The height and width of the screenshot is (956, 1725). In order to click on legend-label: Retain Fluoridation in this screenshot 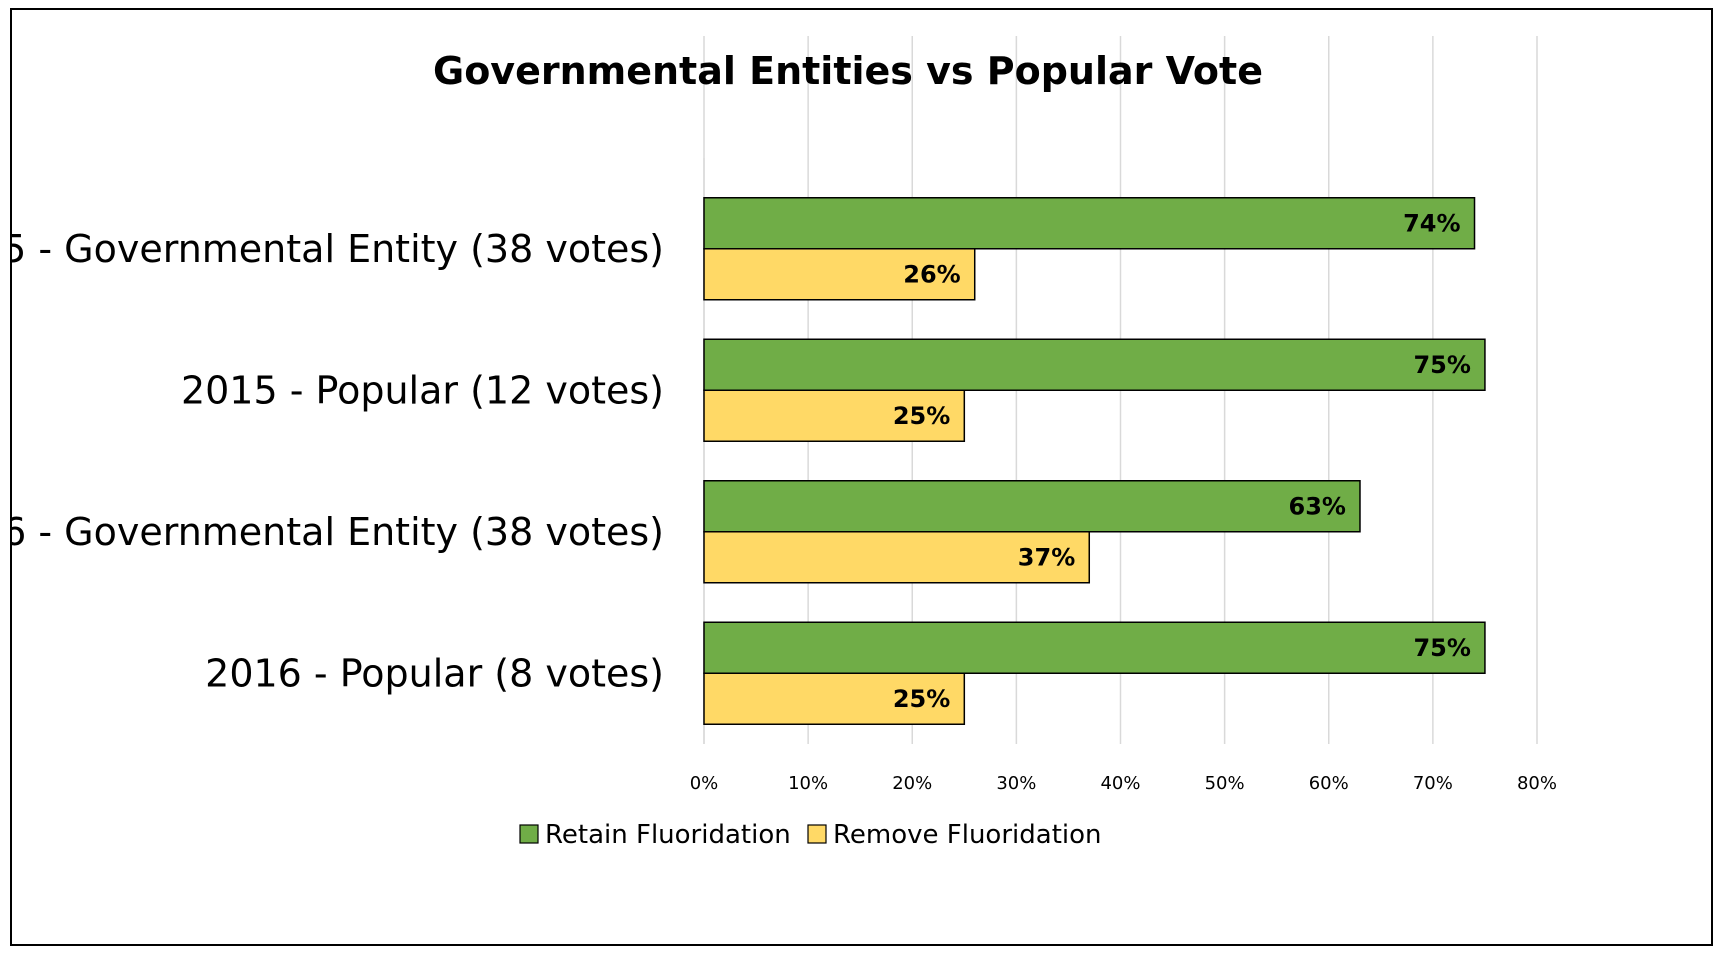, I will do `click(668, 835)`.